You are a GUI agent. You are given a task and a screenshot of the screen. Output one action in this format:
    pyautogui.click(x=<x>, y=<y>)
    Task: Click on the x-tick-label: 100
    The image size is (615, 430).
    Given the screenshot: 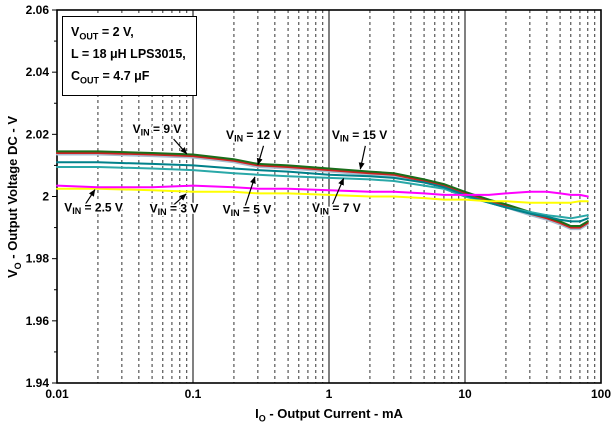 What is the action you would take?
    pyautogui.click(x=601, y=394)
    